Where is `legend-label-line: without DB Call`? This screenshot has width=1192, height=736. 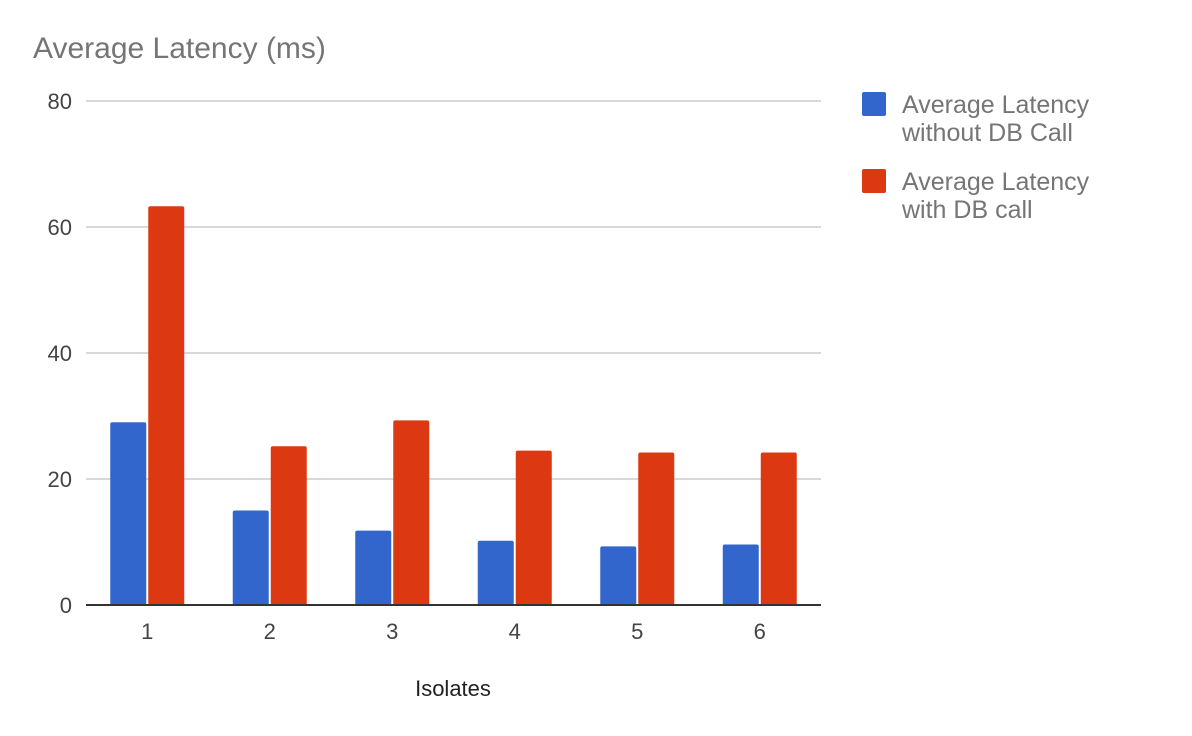 legend-label-line: without DB Call is located at coordinates (987, 133).